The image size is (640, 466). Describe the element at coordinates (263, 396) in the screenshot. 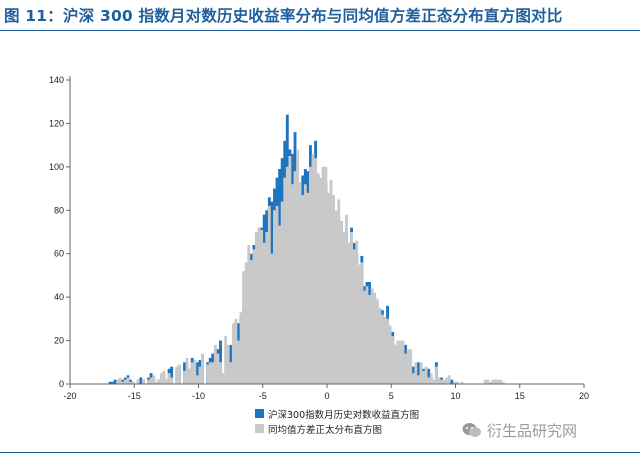

I see `x-tick-label: -5` at that location.